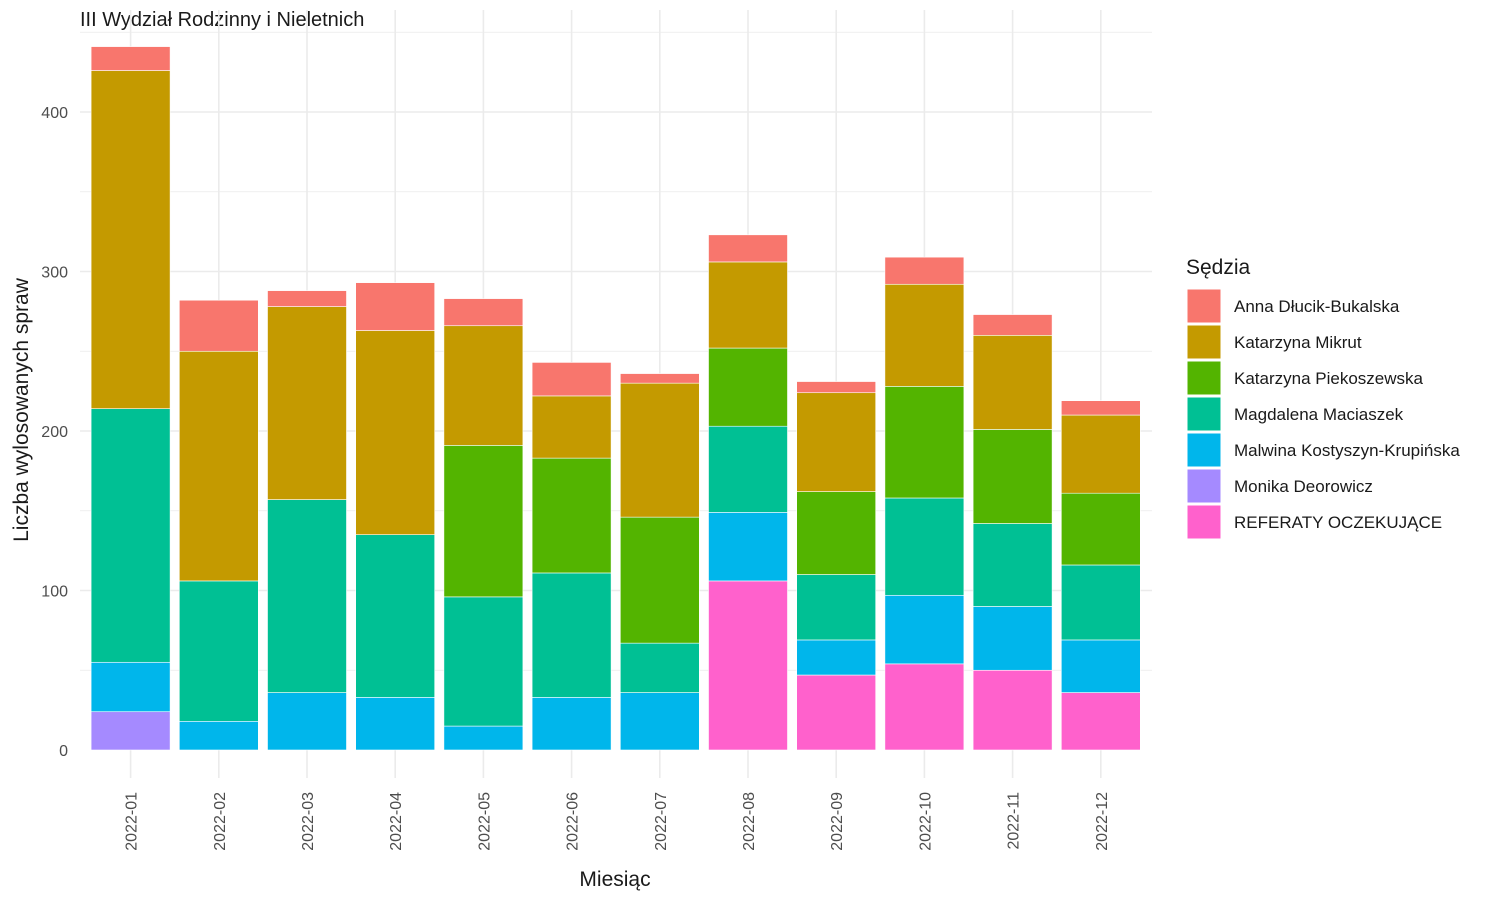 This screenshot has height=900, width=1500. What do you see at coordinates (661, 821) in the screenshot?
I see `x-tick-label: 2022-07` at bounding box center [661, 821].